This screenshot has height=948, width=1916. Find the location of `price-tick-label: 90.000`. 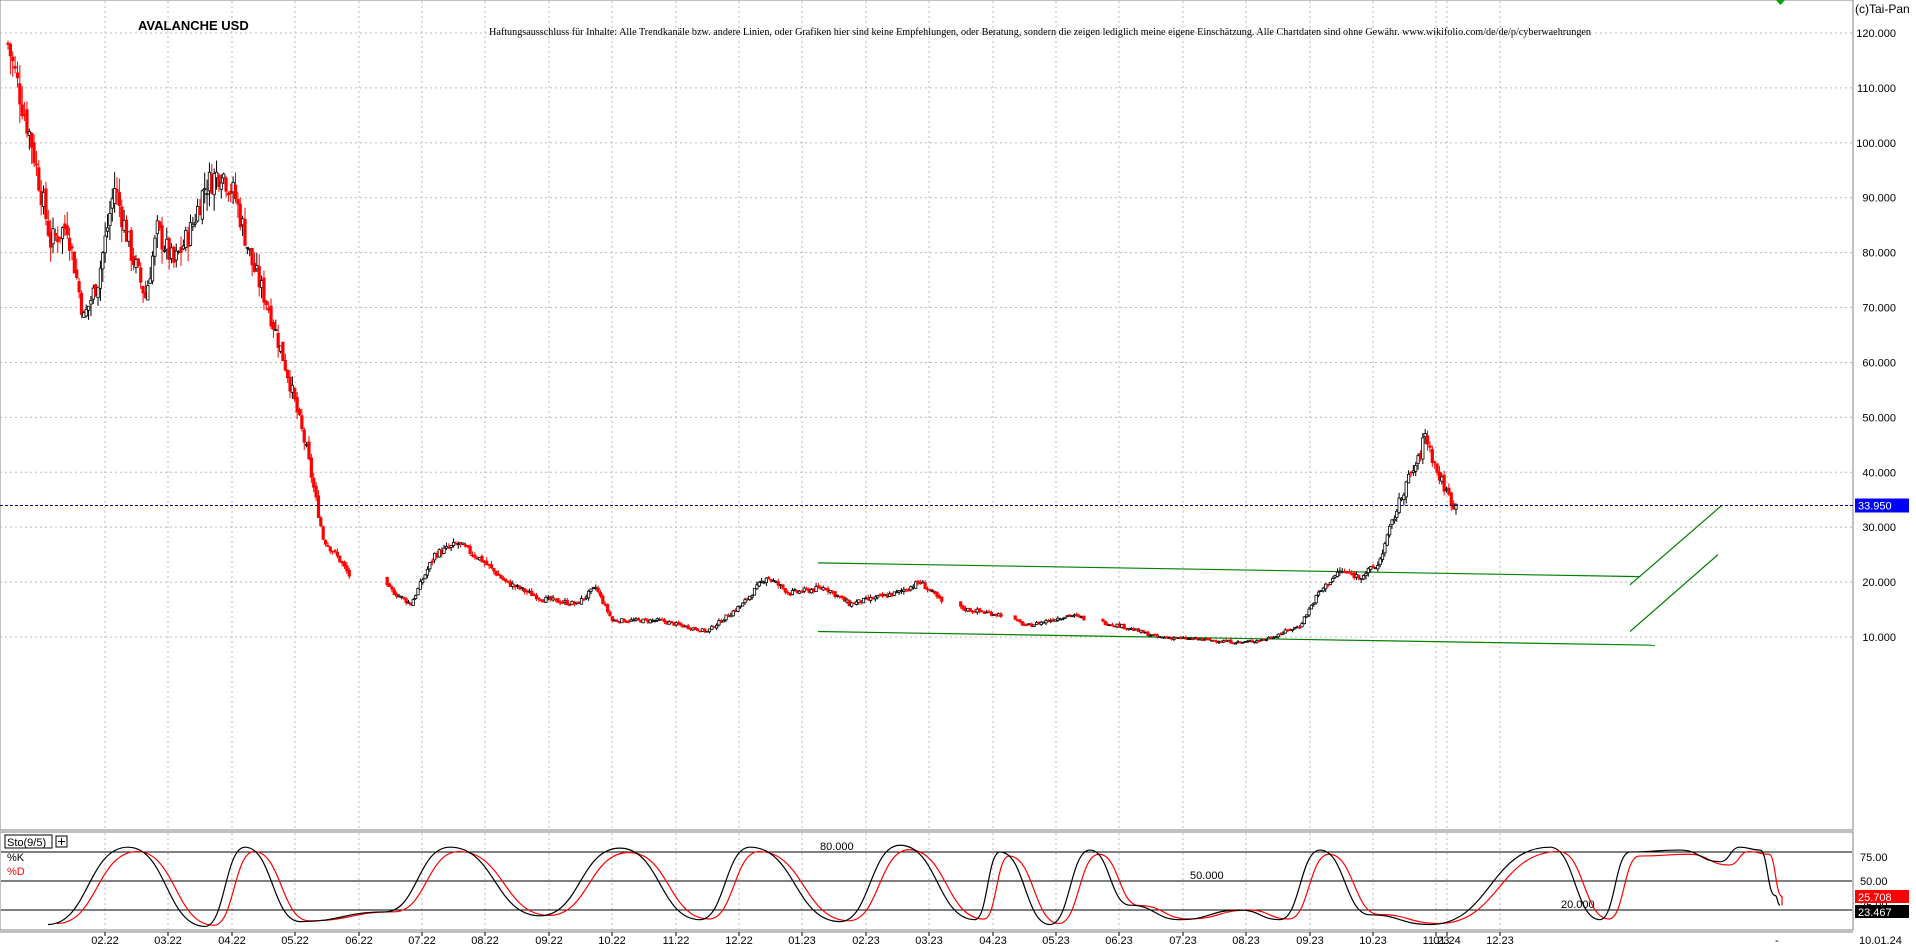

price-tick-label: 90.000 is located at coordinates (1879, 199).